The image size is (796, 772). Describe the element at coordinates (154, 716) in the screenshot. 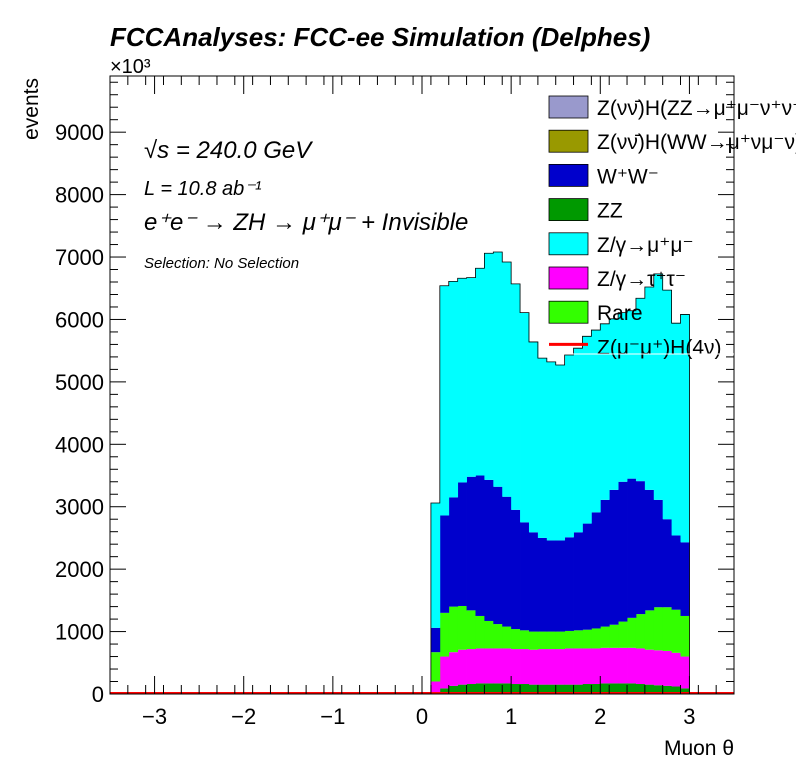

I see `x-tick-label: −3` at that location.